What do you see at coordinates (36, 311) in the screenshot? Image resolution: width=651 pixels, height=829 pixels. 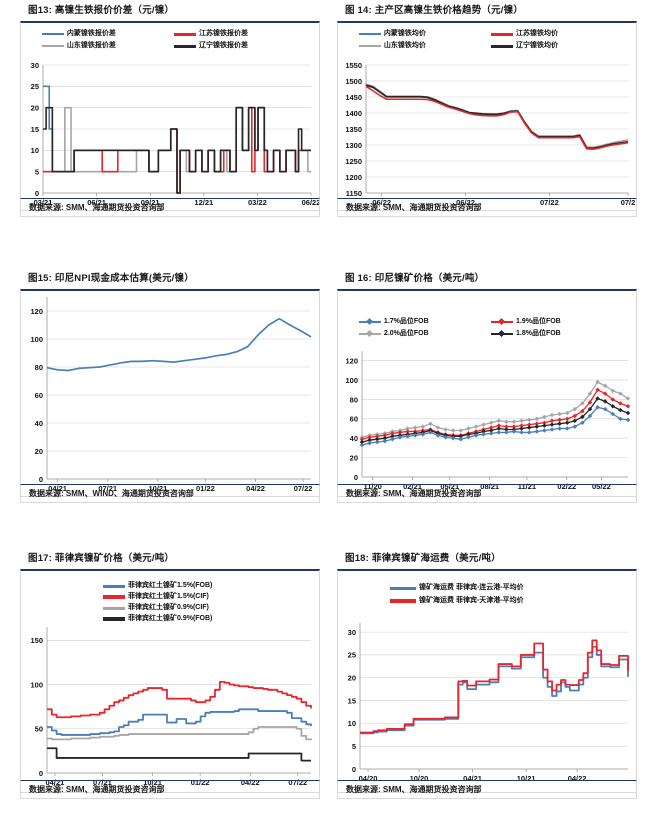 I see `y-tick-label: 120` at bounding box center [36, 311].